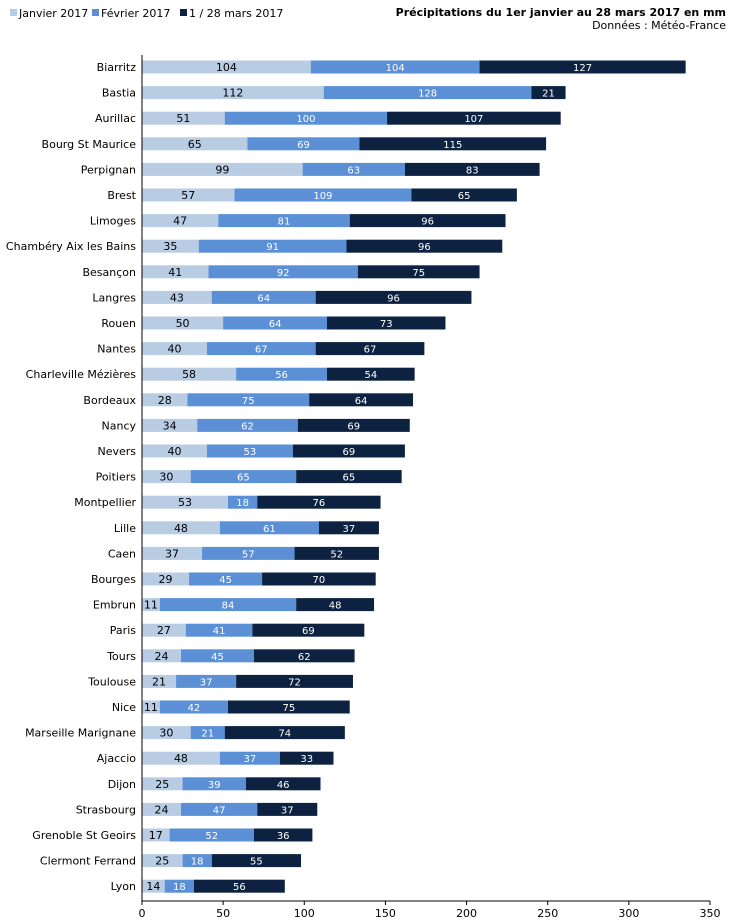  Describe the element at coordinates (547, 913) in the screenshot. I see `x-tick-label: 250` at that location.